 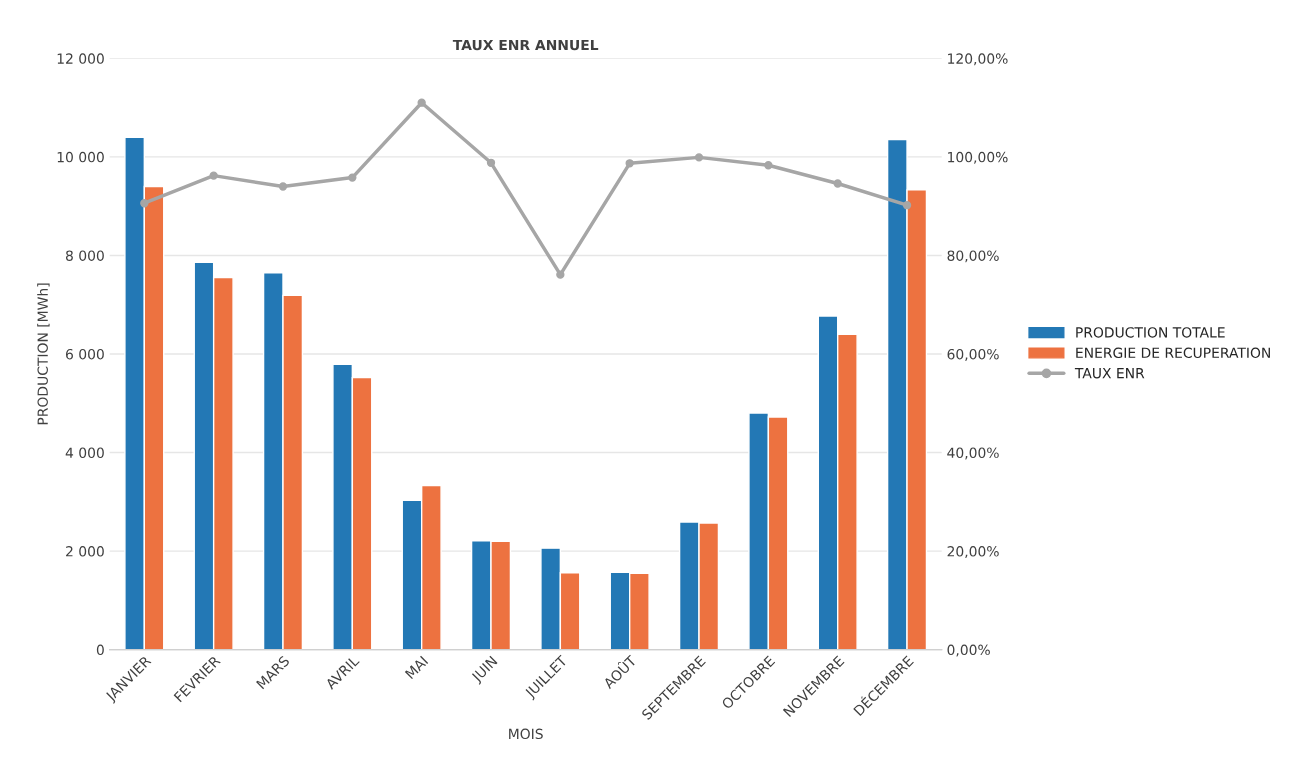 I want to click on legend-label: PRODUCTION TOTALE, so click(x=1150, y=332).